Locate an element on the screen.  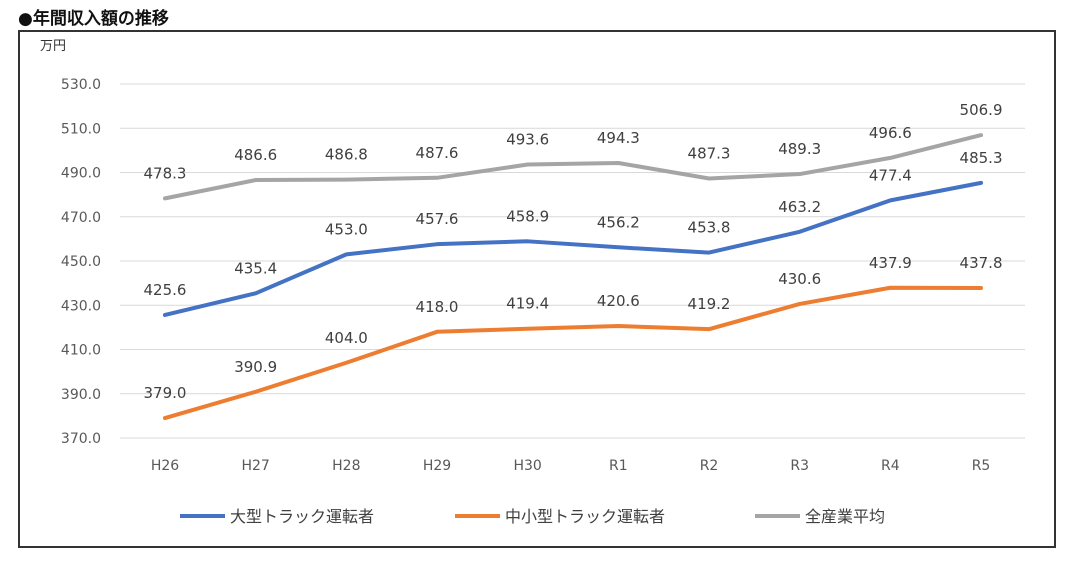
data-label: 419.4 is located at coordinates (527, 304).